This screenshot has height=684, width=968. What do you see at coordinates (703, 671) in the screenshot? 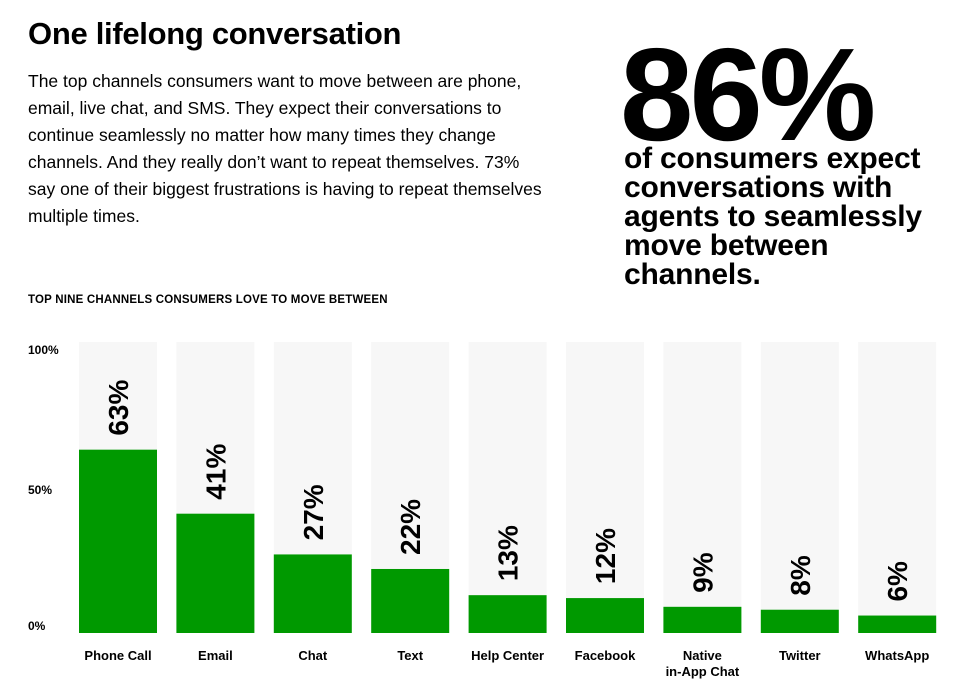
I see `category-label: in-App Chat` at bounding box center [703, 671].